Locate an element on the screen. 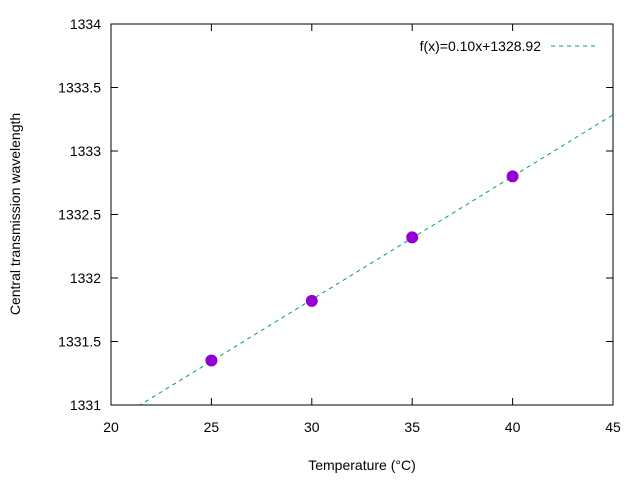  y-tick-label: 1333 is located at coordinates (85, 151).